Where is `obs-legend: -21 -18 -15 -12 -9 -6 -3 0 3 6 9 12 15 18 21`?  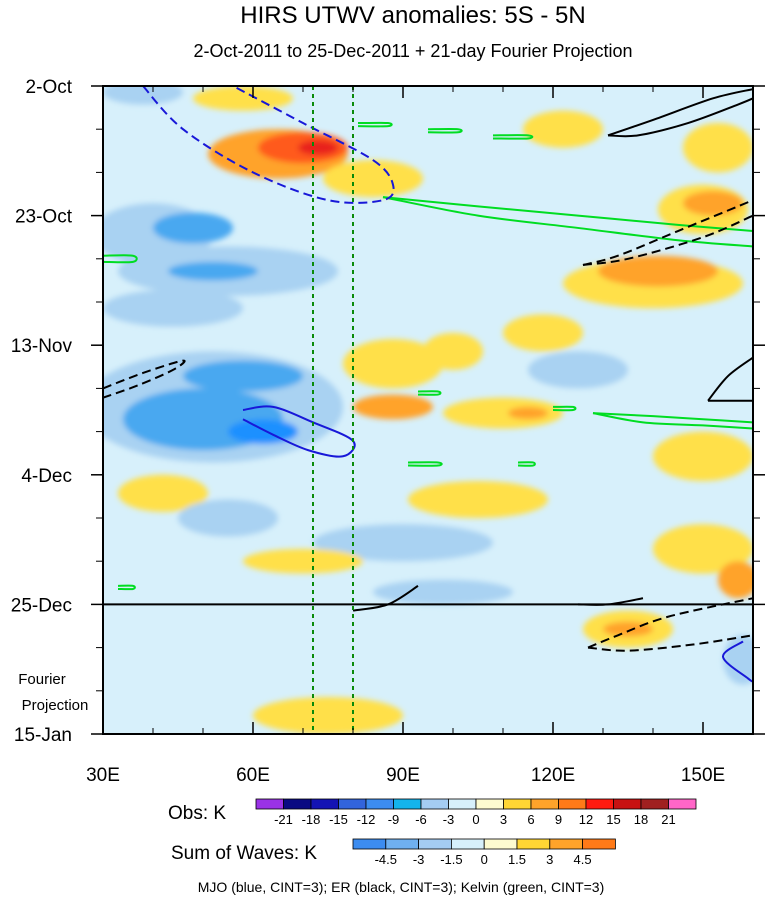
obs-legend: -21 -18 -15 -12 -9 -6 -3 0 3 6 9 12 15 18 21 is located at coordinates (476, 812).